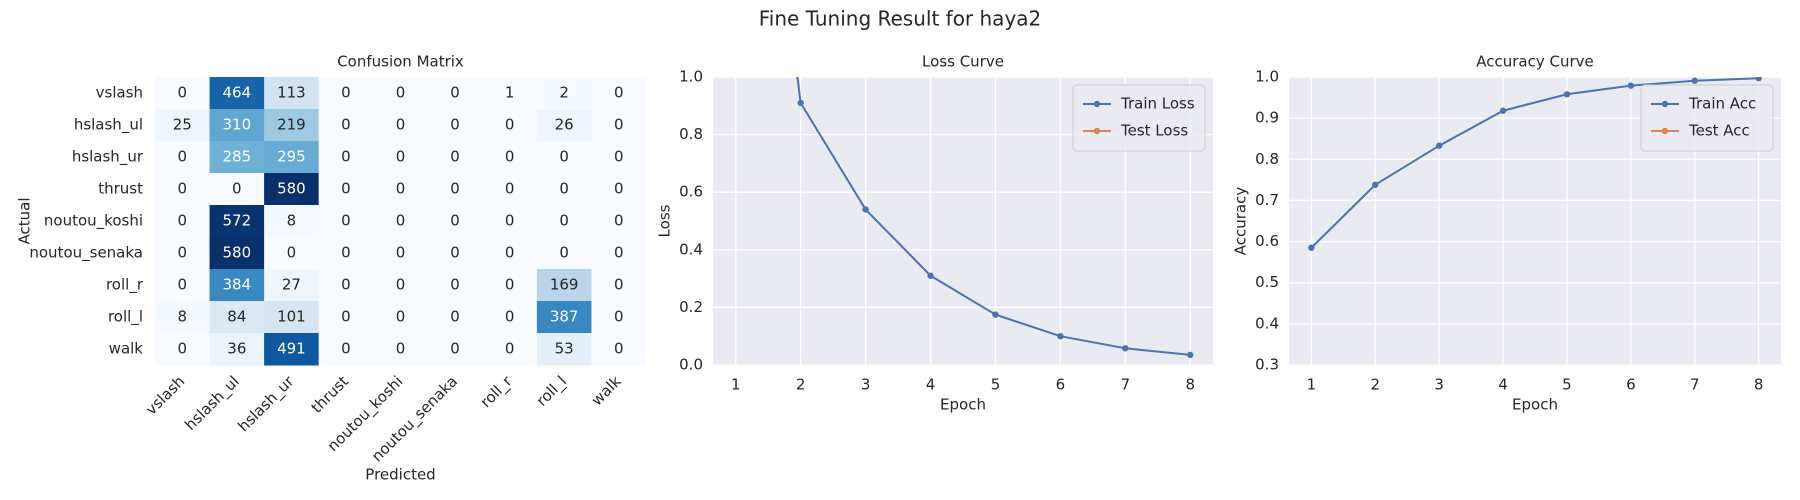  Describe the element at coordinates (1157, 104) in the screenshot. I see `legend-label: Train Loss` at that location.